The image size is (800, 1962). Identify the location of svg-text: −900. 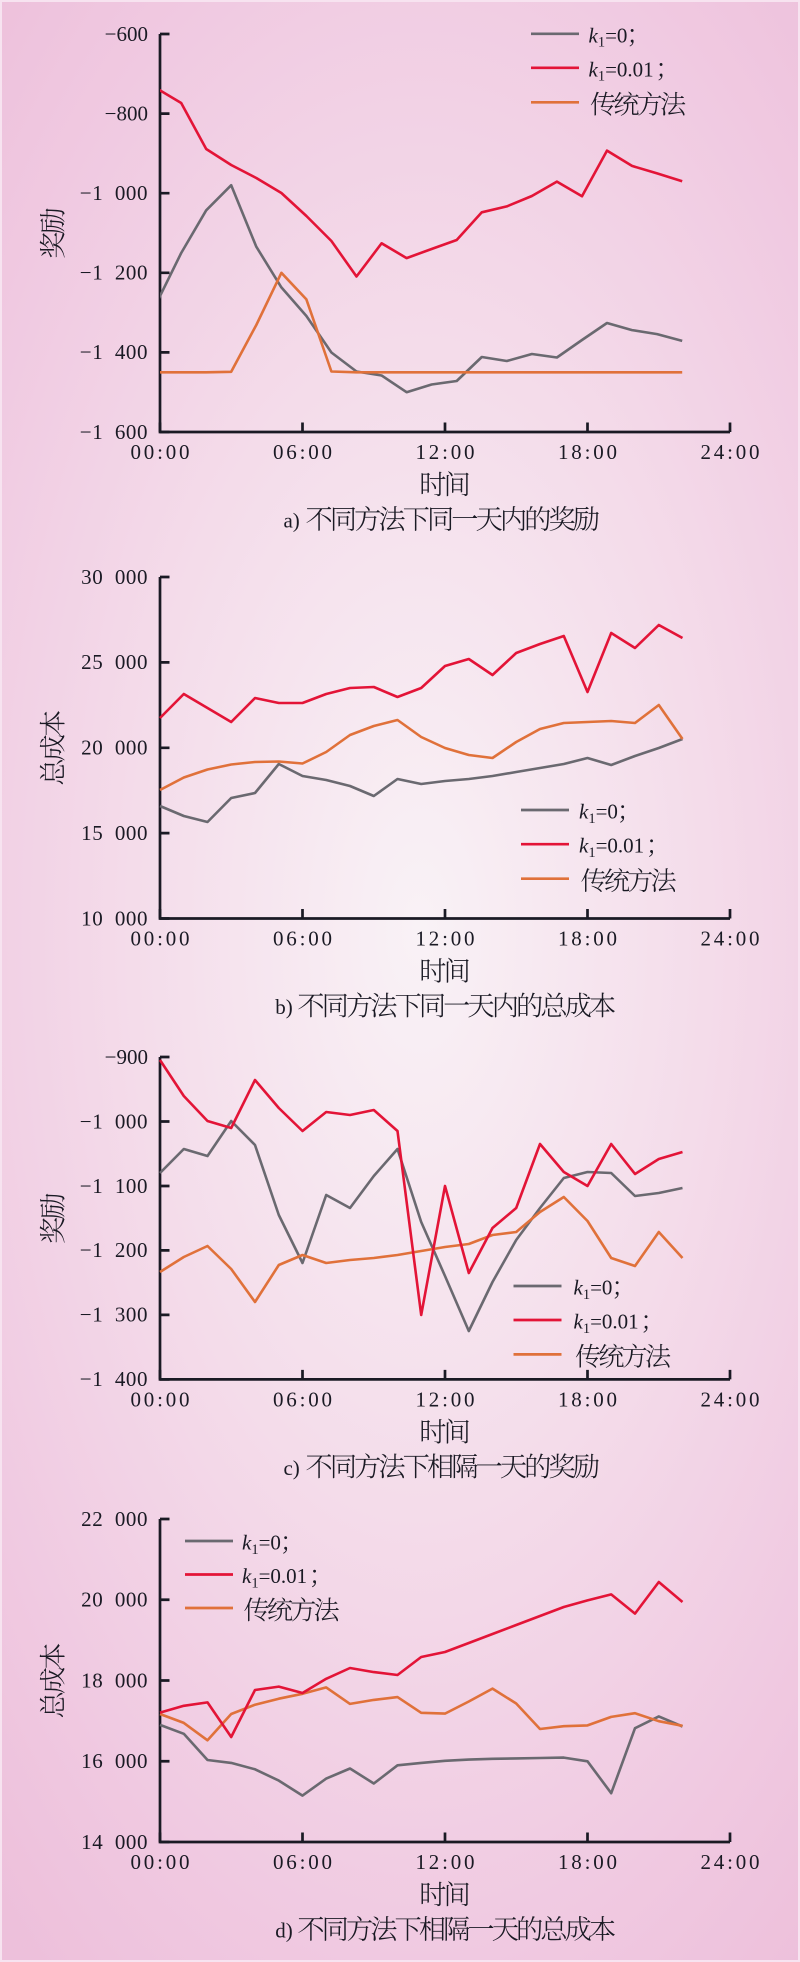
(126, 1057).